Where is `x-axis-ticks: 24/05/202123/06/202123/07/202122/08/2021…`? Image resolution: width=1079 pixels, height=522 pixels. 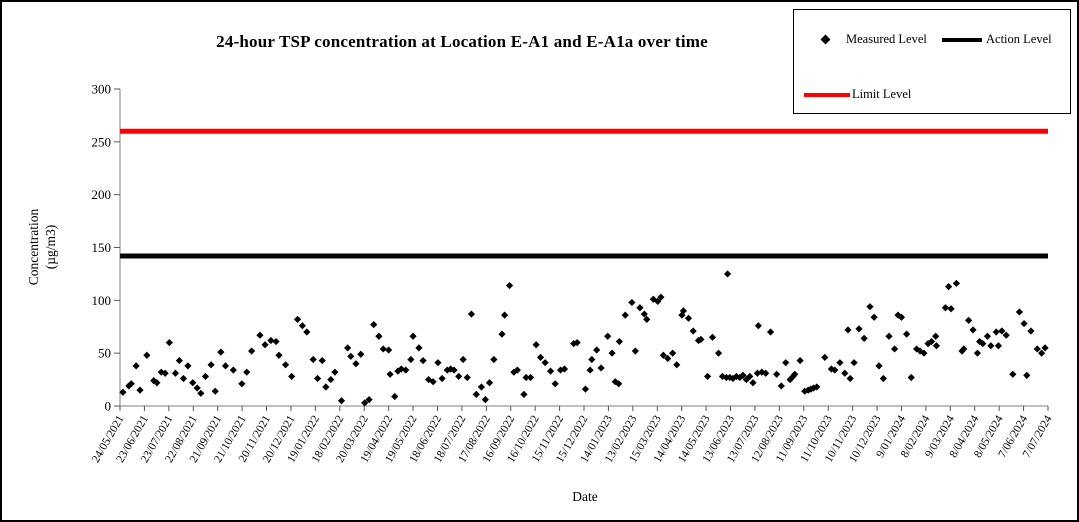 x-axis-ticks: 24/05/202123/06/202123/07/202122/08/2021… is located at coordinates (572, 435).